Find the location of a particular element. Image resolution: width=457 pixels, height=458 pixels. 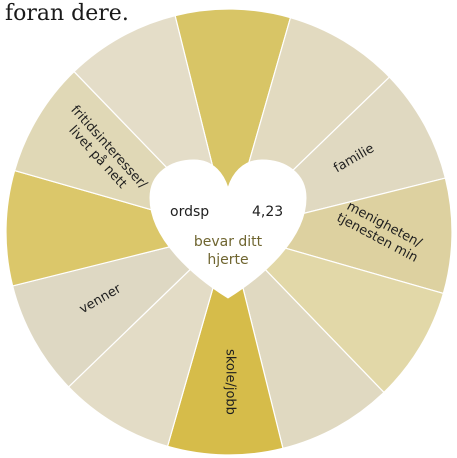

segment-7-label-line-1: skole/jobb is located at coordinates (229, 382).